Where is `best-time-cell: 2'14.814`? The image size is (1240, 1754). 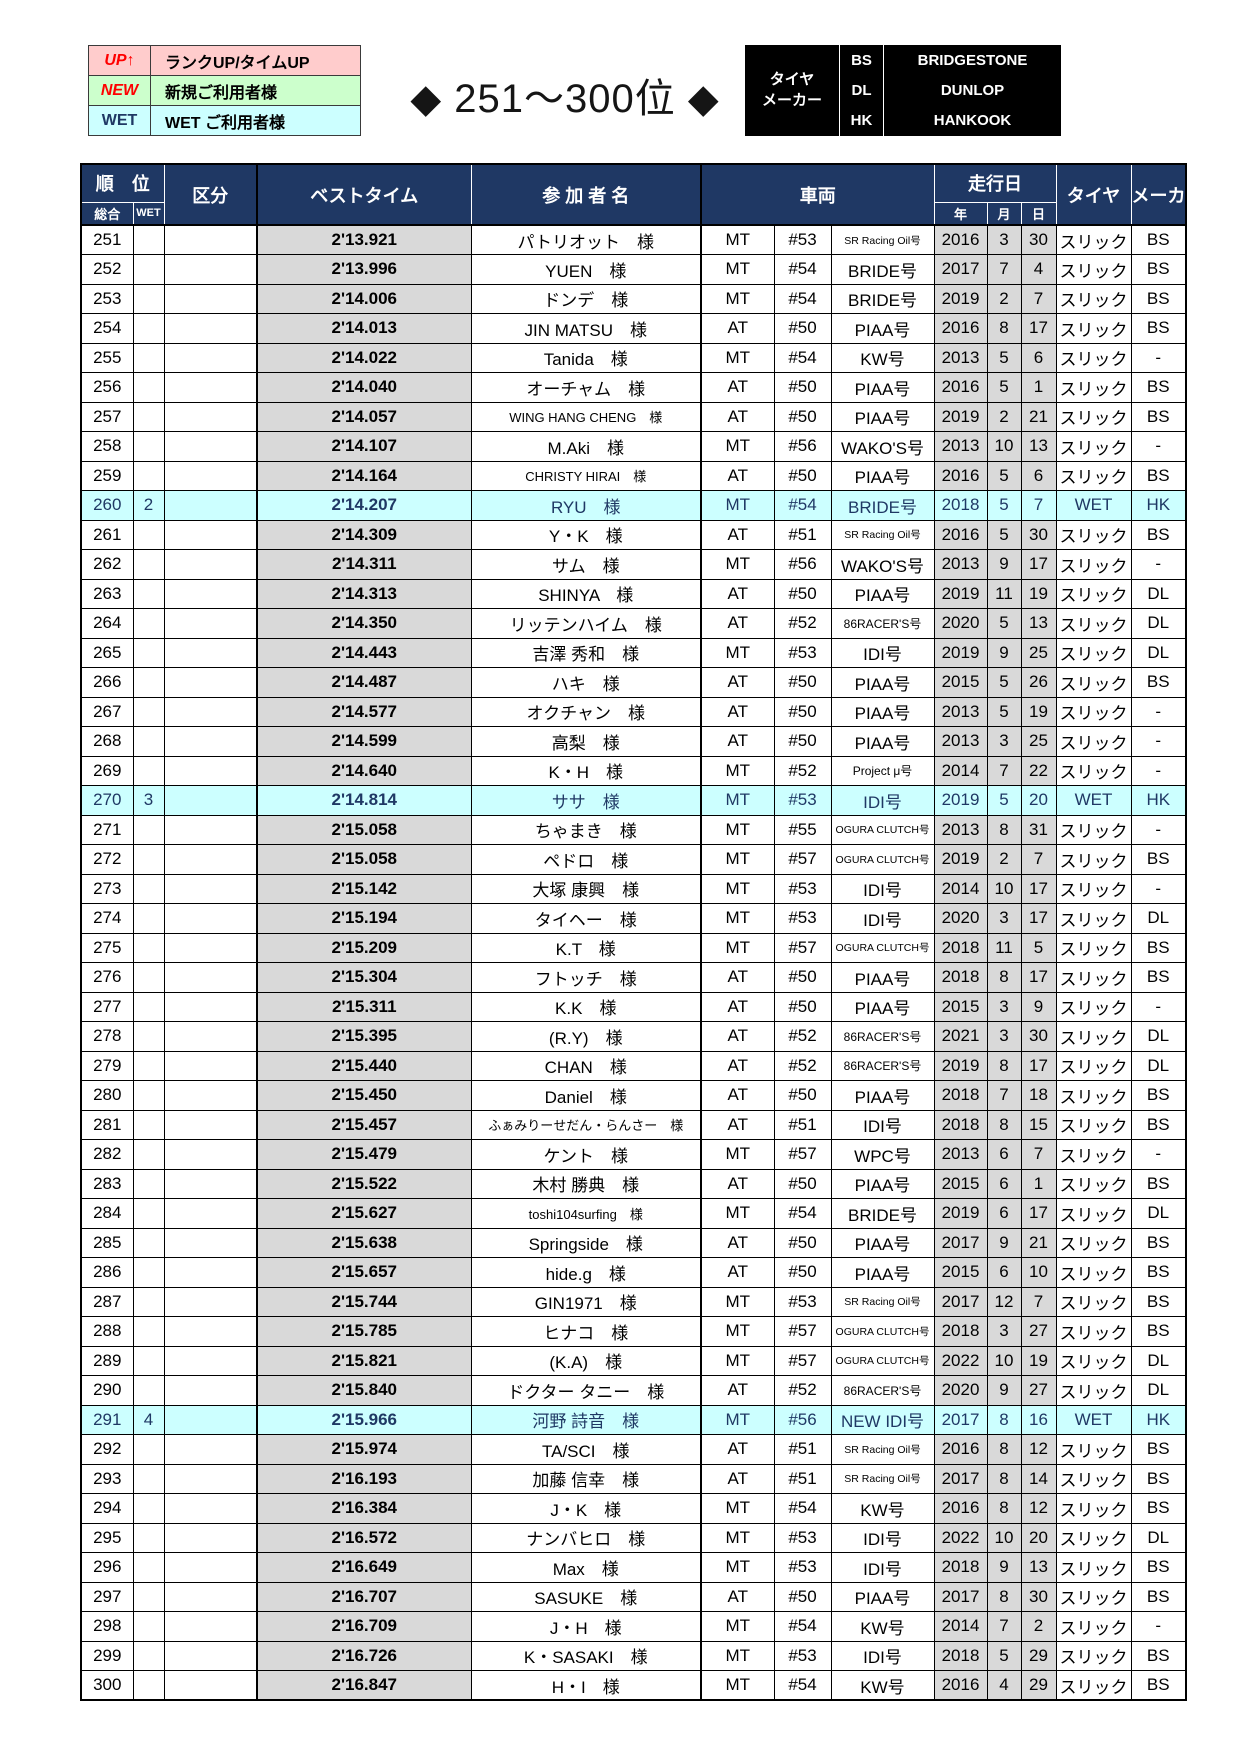
best-time-cell: 2'14.814 is located at coordinates (364, 800).